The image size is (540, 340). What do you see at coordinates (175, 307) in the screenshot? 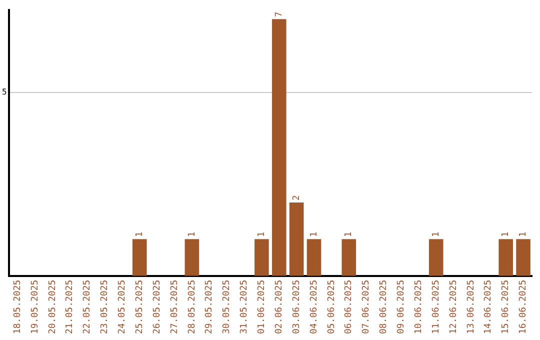
I see `x-tick-label: 27.05.2025` at bounding box center [175, 307].